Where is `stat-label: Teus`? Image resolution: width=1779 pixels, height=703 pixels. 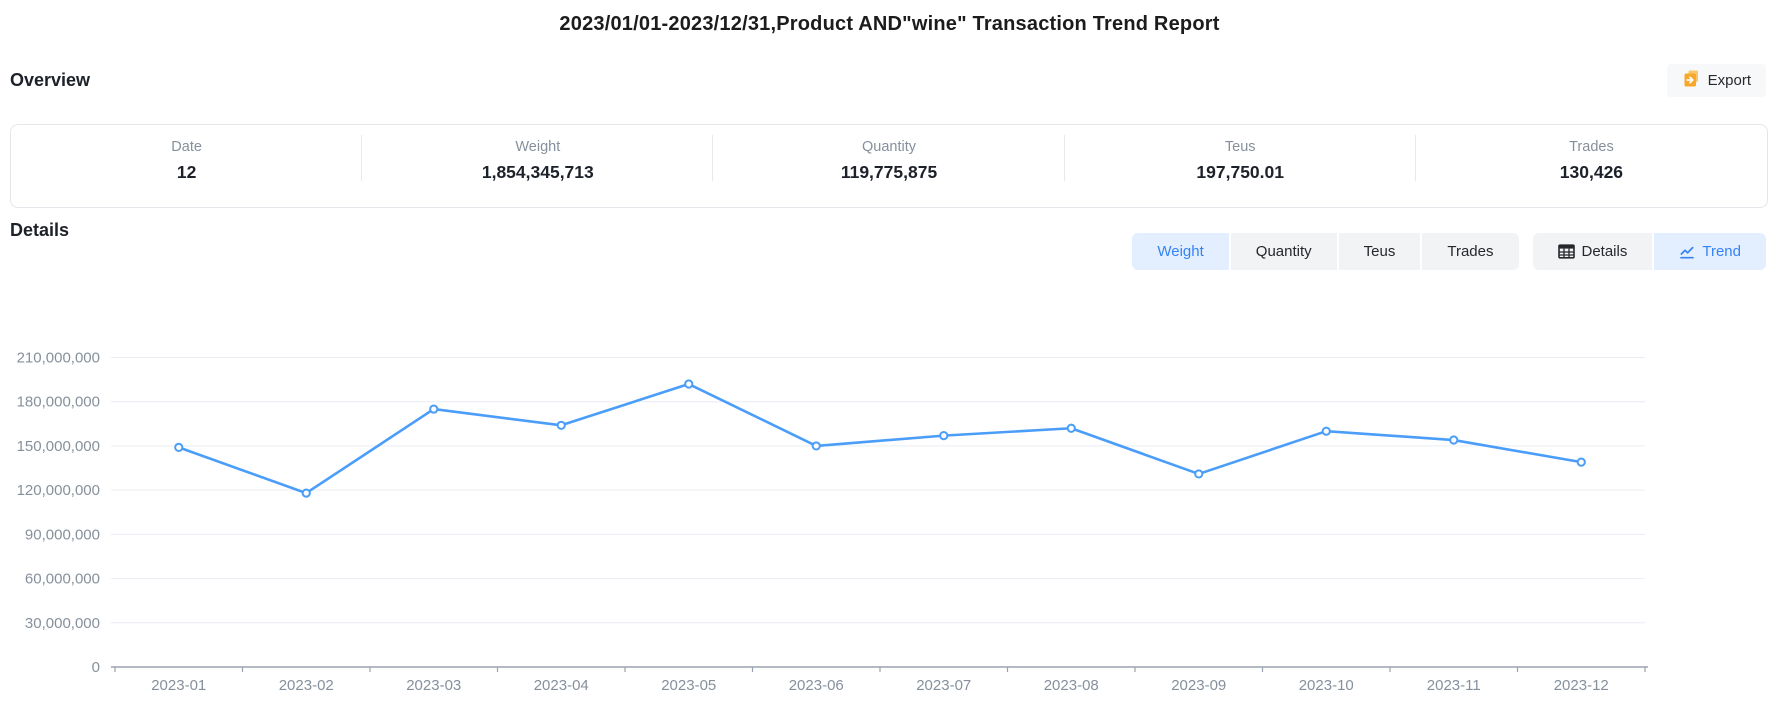
stat-label: Teus is located at coordinates (1240, 147).